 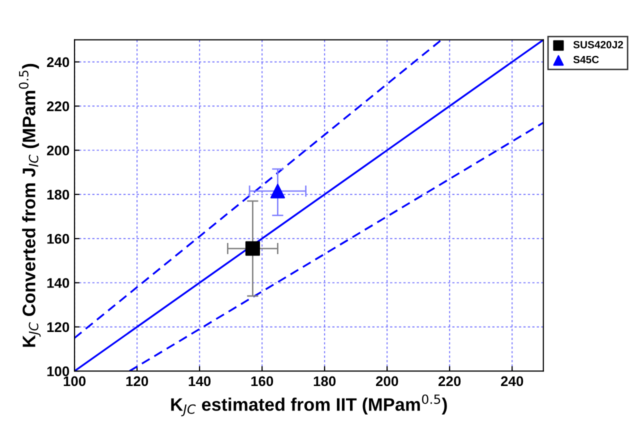 I want to click on y-tick-label: 120, so click(x=58, y=327).